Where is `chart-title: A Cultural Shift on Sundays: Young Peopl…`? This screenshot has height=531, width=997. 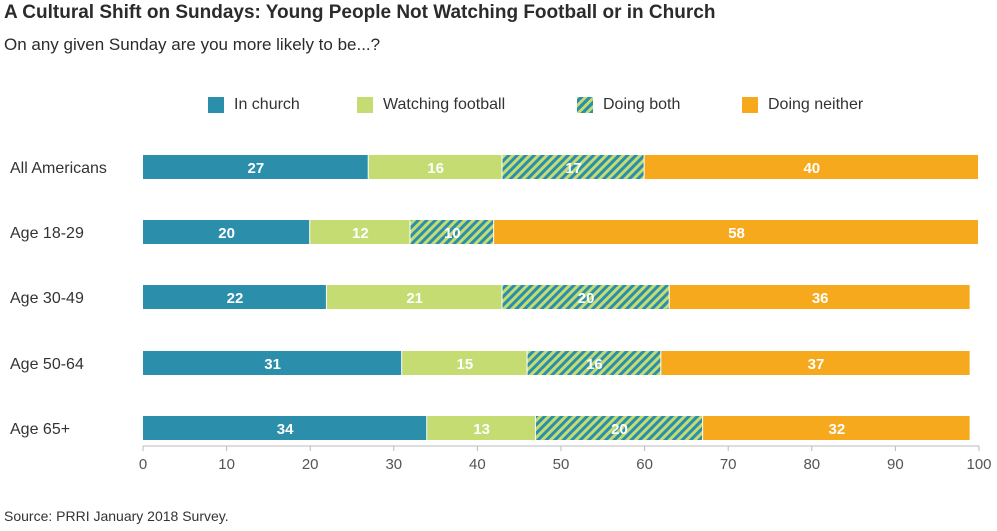 chart-title: A Cultural Shift on Sundays: Young Peopl… is located at coordinates (360, 12).